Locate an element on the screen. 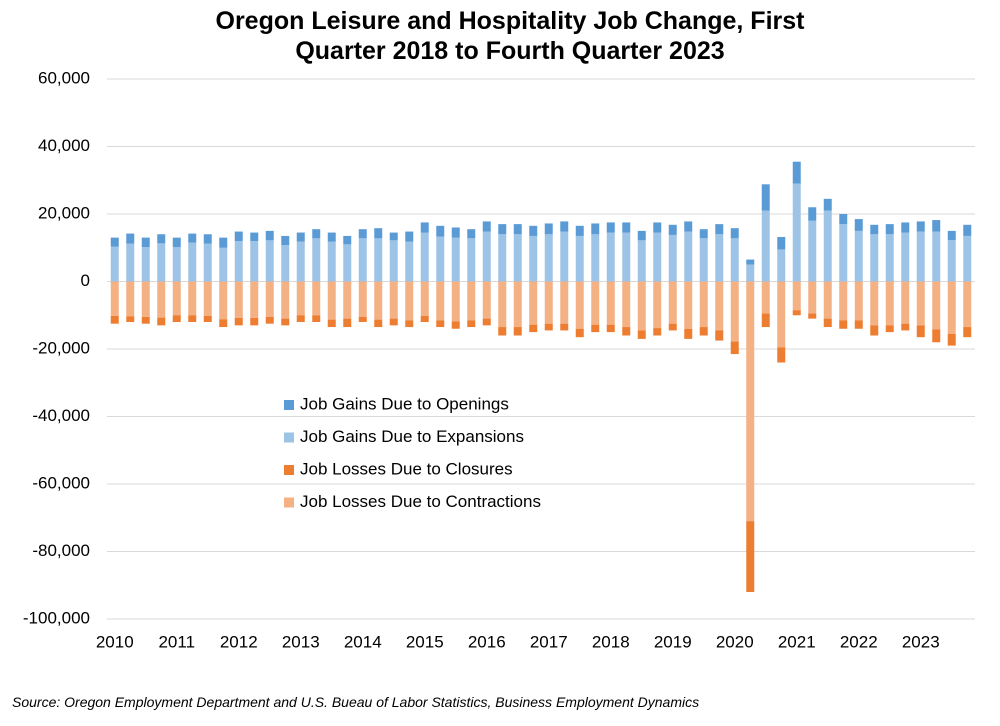  legend-label: Job Losses Due to Closures is located at coordinates (406, 468).